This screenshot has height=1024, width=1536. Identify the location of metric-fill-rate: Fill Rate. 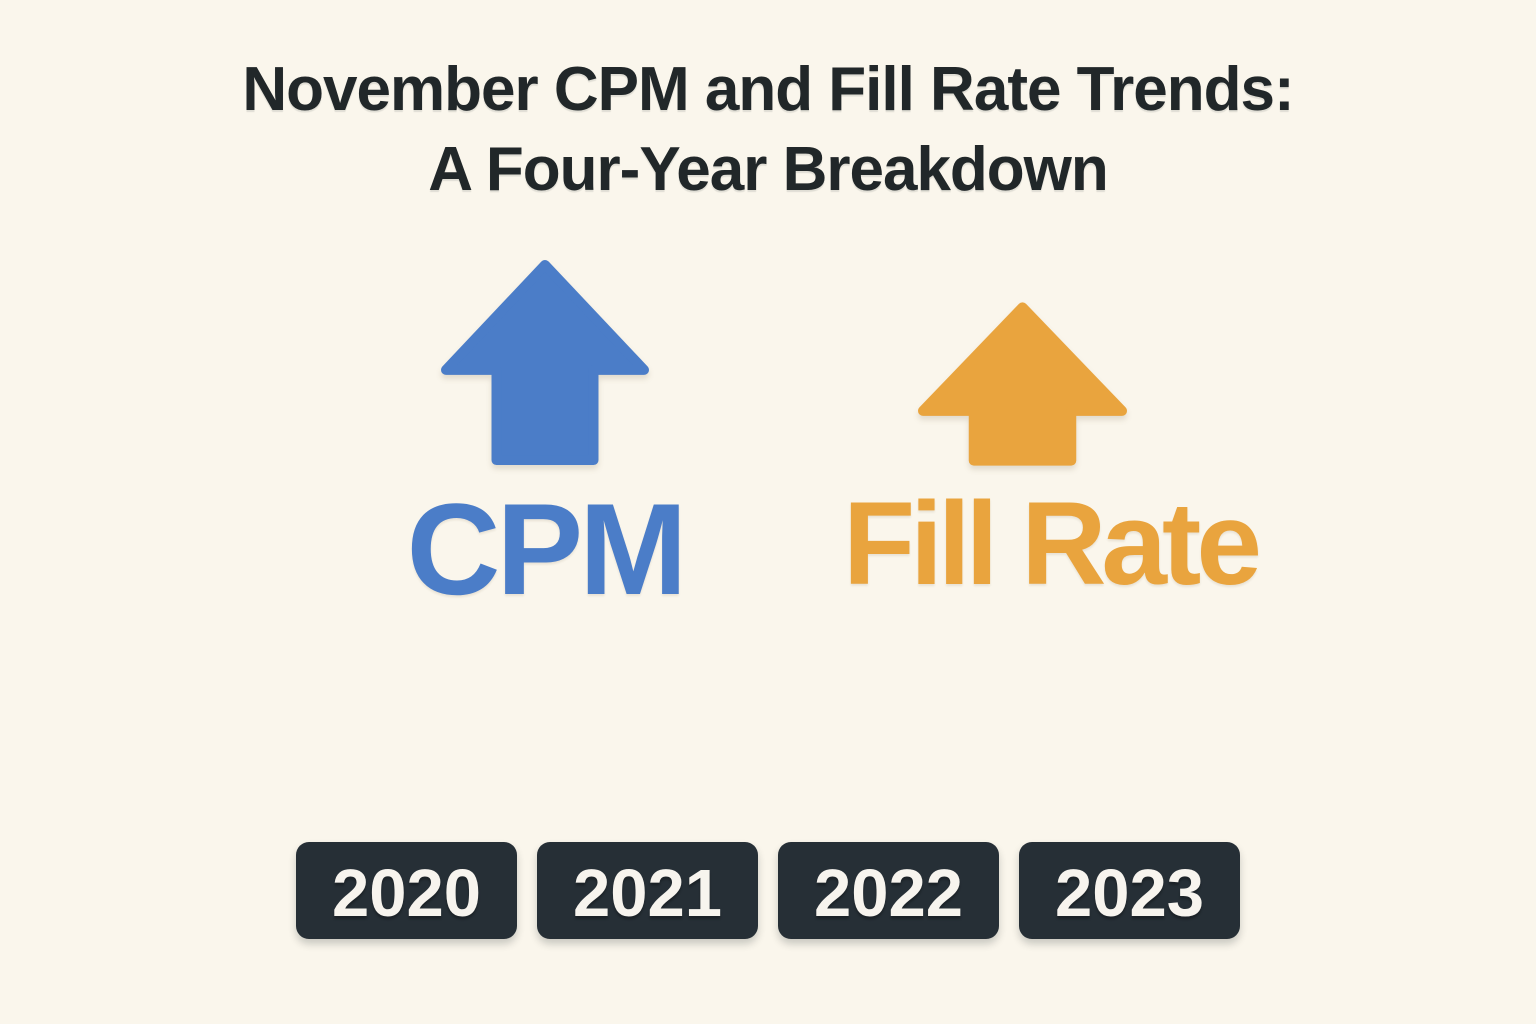
(1051, 455).